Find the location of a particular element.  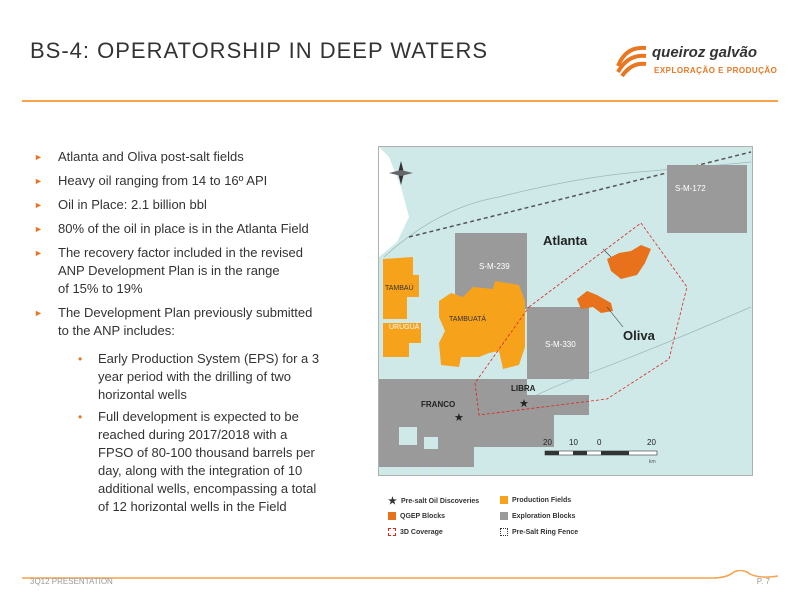

field-tambau is located at coordinates (401, 288).